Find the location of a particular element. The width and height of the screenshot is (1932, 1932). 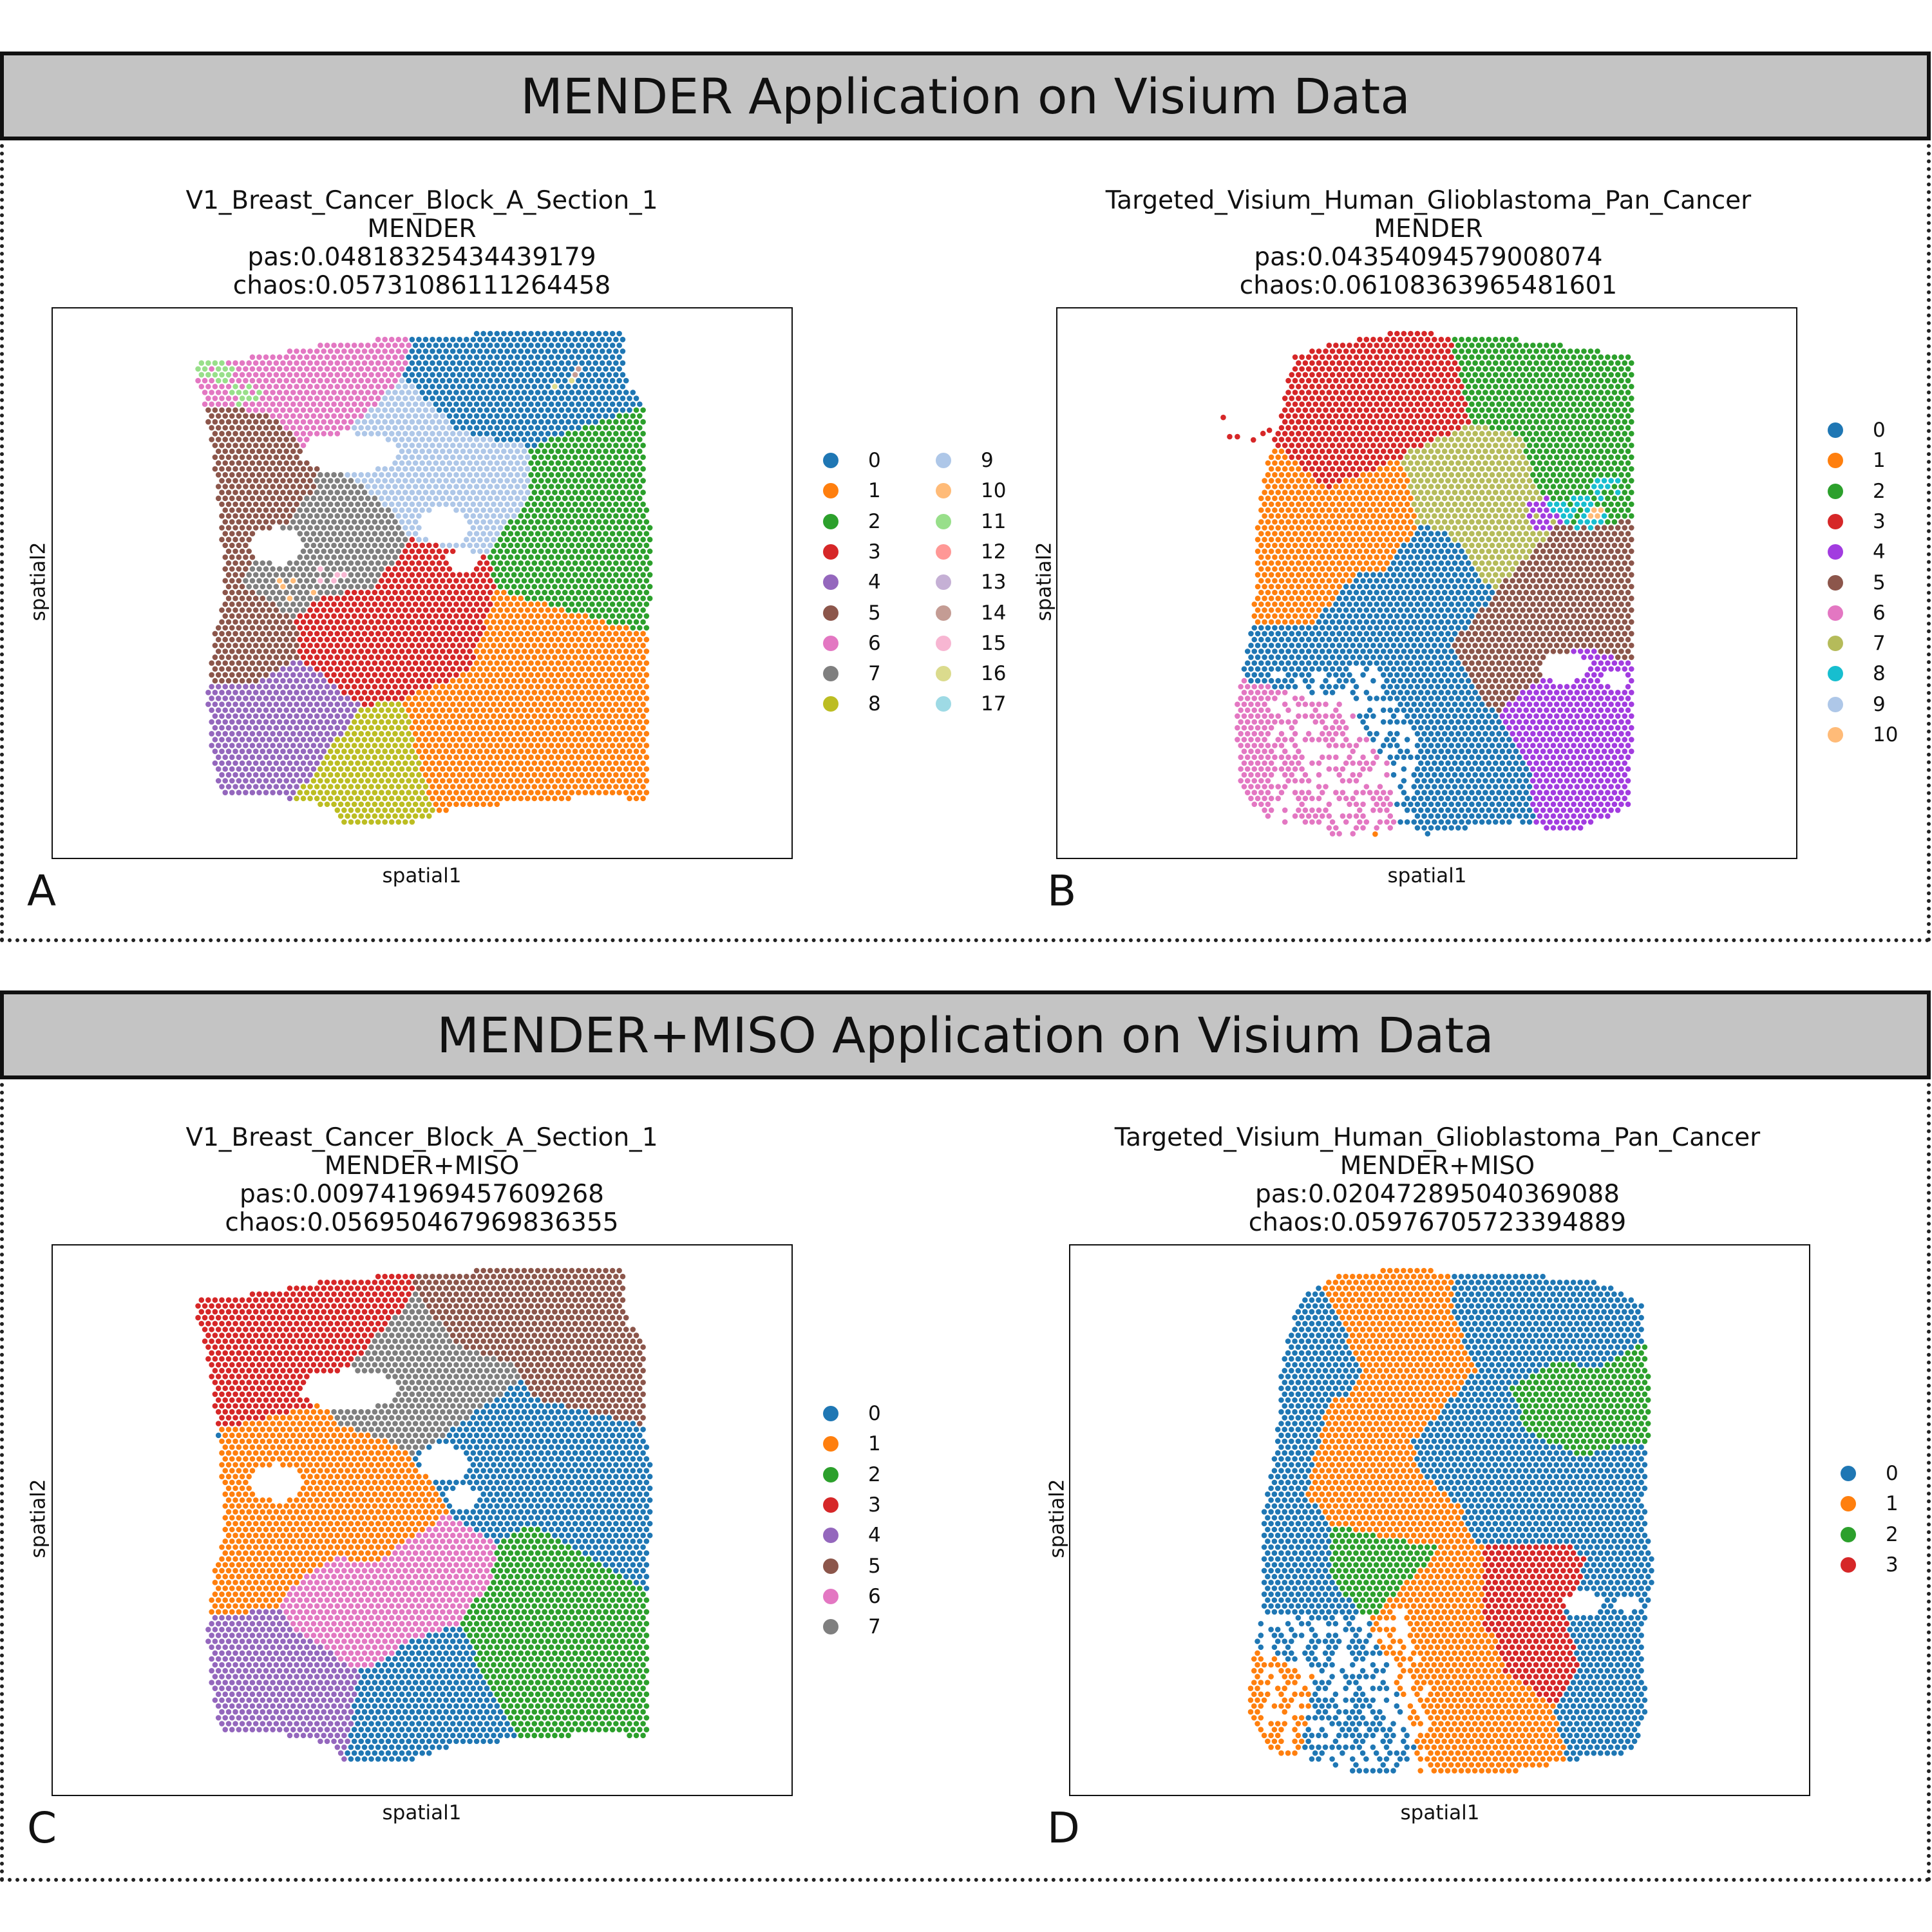

panel-a-title-line-1: V1_Breast_Cancer_Block_A_Section_1 is located at coordinates (421, 200).